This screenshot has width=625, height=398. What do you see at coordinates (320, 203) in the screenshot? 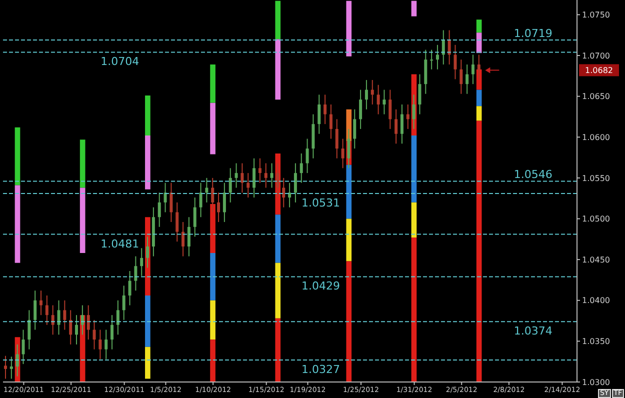
I see `ref-line-label: 1.0531` at bounding box center [320, 203].